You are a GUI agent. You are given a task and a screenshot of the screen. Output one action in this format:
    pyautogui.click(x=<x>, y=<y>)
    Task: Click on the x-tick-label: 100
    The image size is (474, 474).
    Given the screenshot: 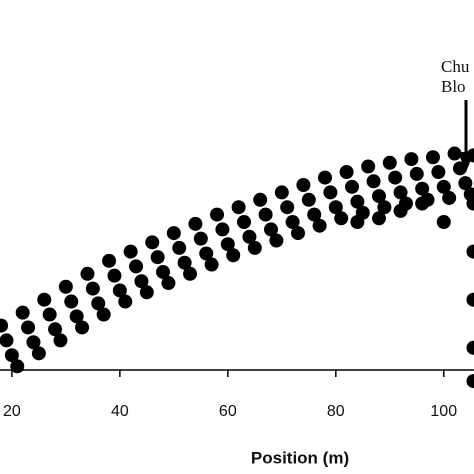 What is the action you would take?
    pyautogui.click(x=443, y=411)
    